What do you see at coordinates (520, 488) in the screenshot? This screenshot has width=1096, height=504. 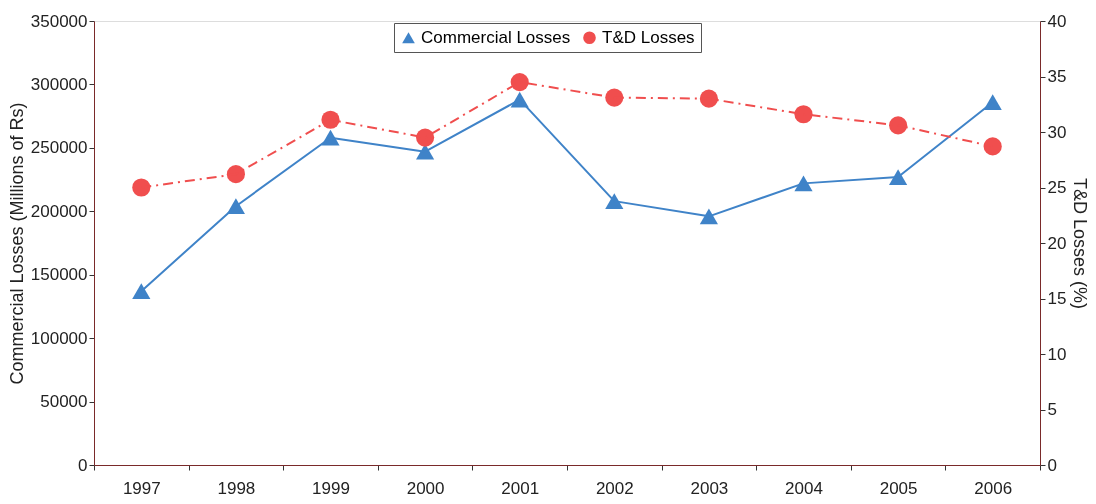 I see `x-tick-label: 2001` at bounding box center [520, 488].